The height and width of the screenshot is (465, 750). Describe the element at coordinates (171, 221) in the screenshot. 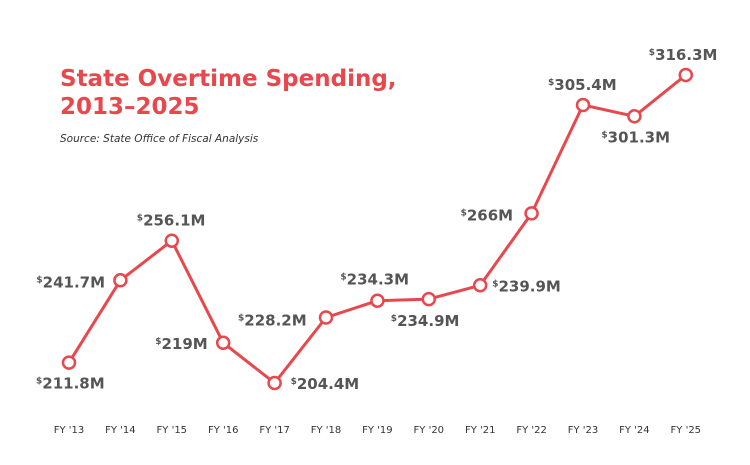

I see `data-label-2: $256.1M` at that location.